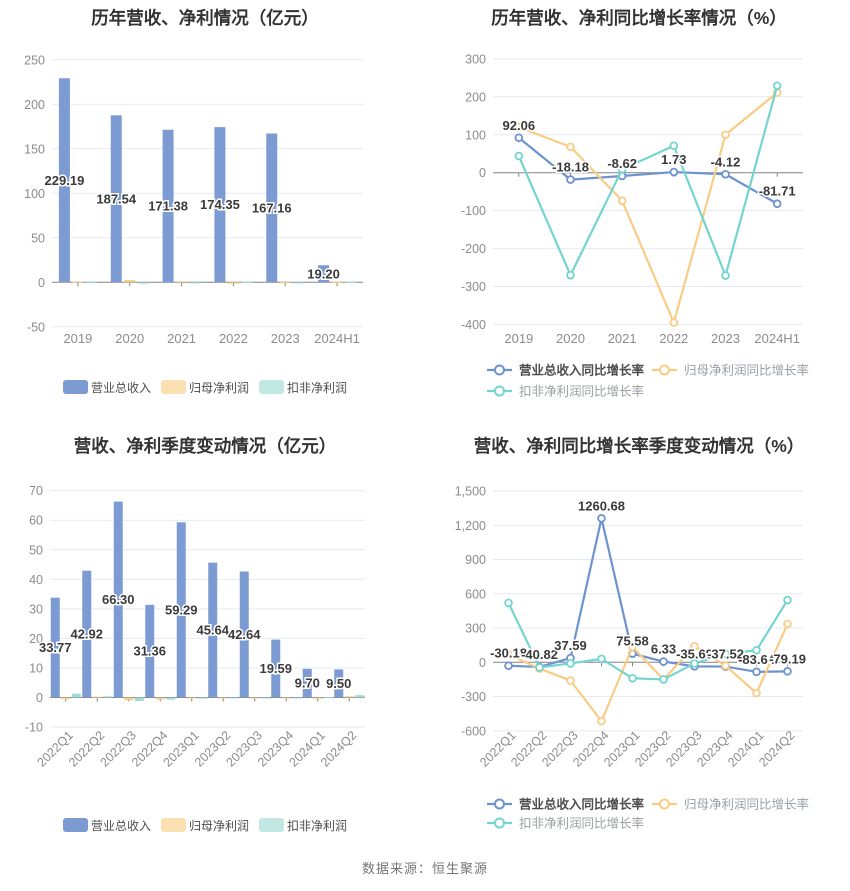 This screenshot has height=891, width=850. What do you see at coordinates (272, 207) in the screenshot?
I see `data-value-label: 167.16` at bounding box center [272, 207].